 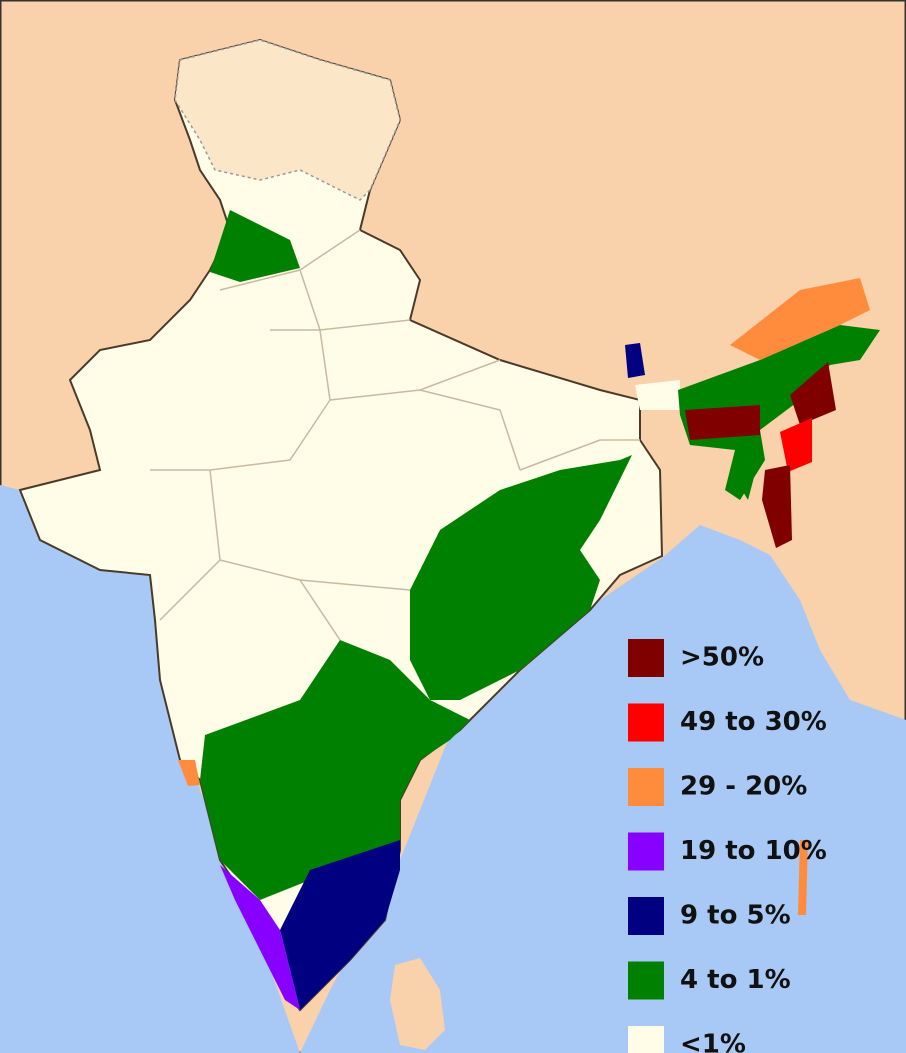 What do you see at coordinates (189, 773) in the screenshot?
I see `goa` at bounding box center [189, 773].